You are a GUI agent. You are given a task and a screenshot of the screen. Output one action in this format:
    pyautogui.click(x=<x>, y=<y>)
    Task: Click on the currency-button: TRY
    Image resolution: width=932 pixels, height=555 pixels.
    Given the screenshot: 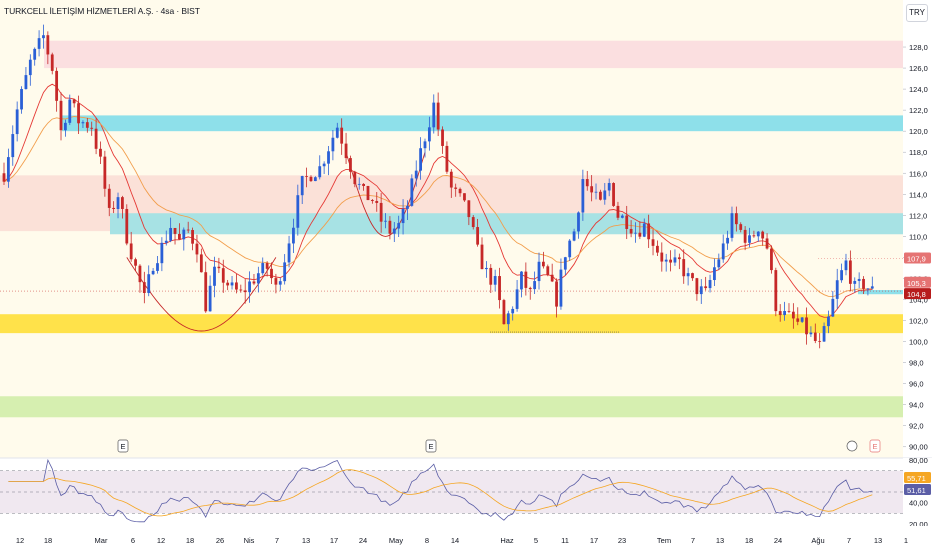 What is the action you would take?
    pyautogui.click(x=917, y=13)
    